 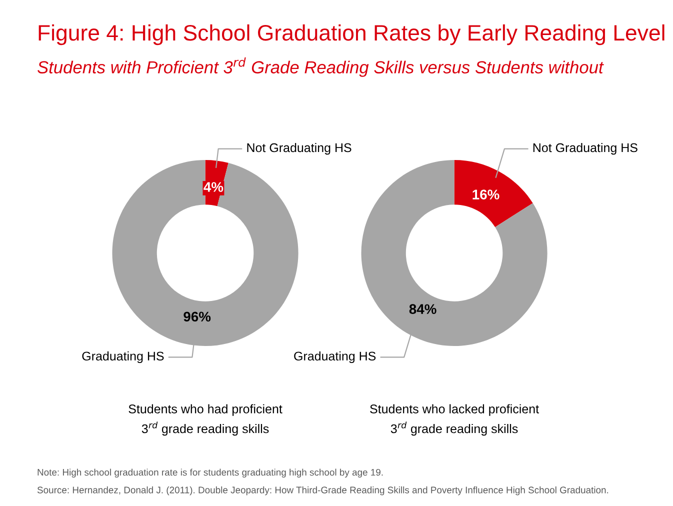 I want to click on chart-title: Figure 4: High School Graduation Rates by Early Reading Level, so click(x=351, y=35).